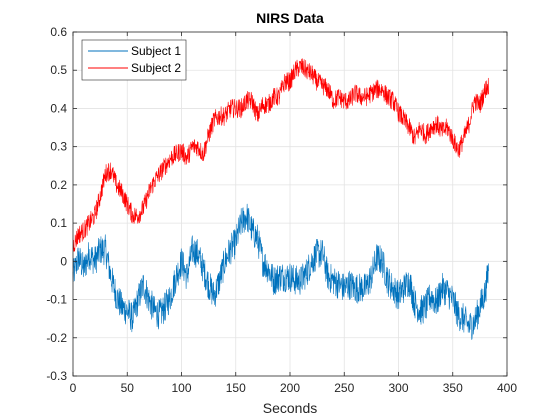 This screenshot has height=420, width=560. What do you see at coordinates (63, 261) in the screenshot?
I see `y-tick-label: 0` at bounding box center [63, 261].